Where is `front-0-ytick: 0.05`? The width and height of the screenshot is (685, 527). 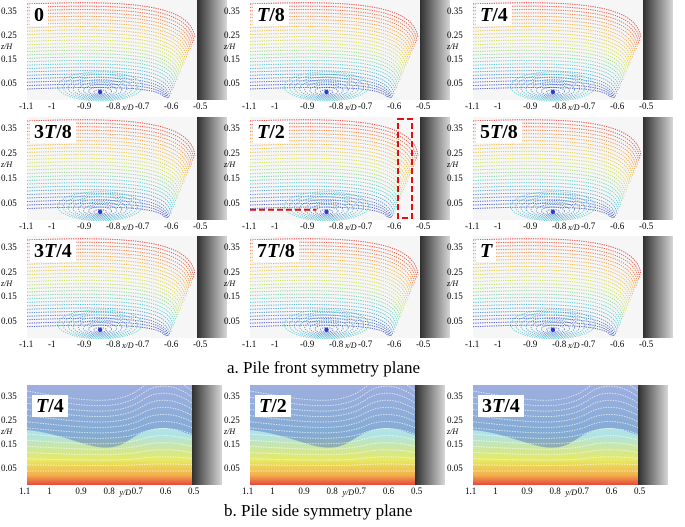
front-0-ytick: 0.05 is located at coordinates (9, 83).